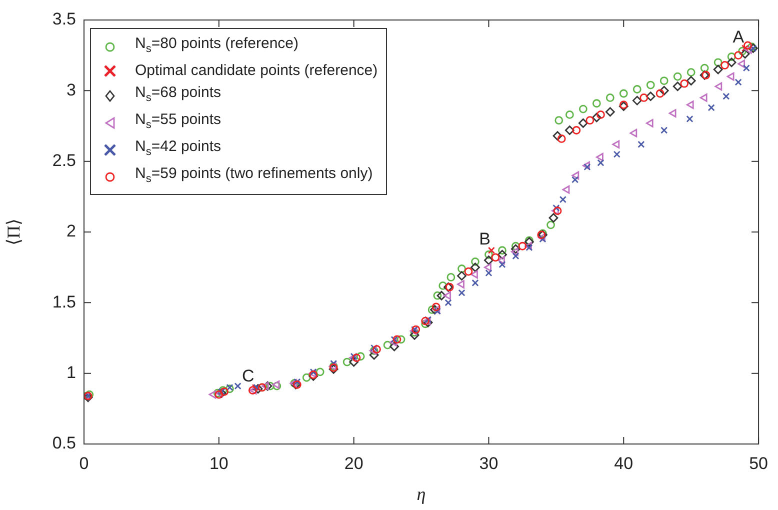  I want to click on y-tick-label: 2.5, so click(64, 160).